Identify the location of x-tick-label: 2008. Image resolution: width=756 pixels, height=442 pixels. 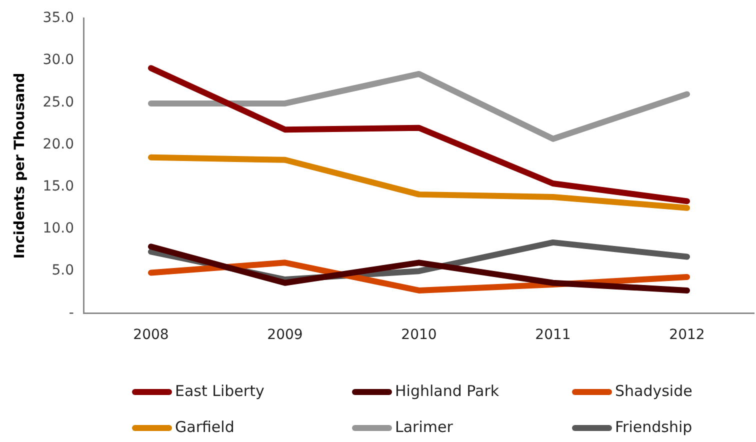
(151, 335).